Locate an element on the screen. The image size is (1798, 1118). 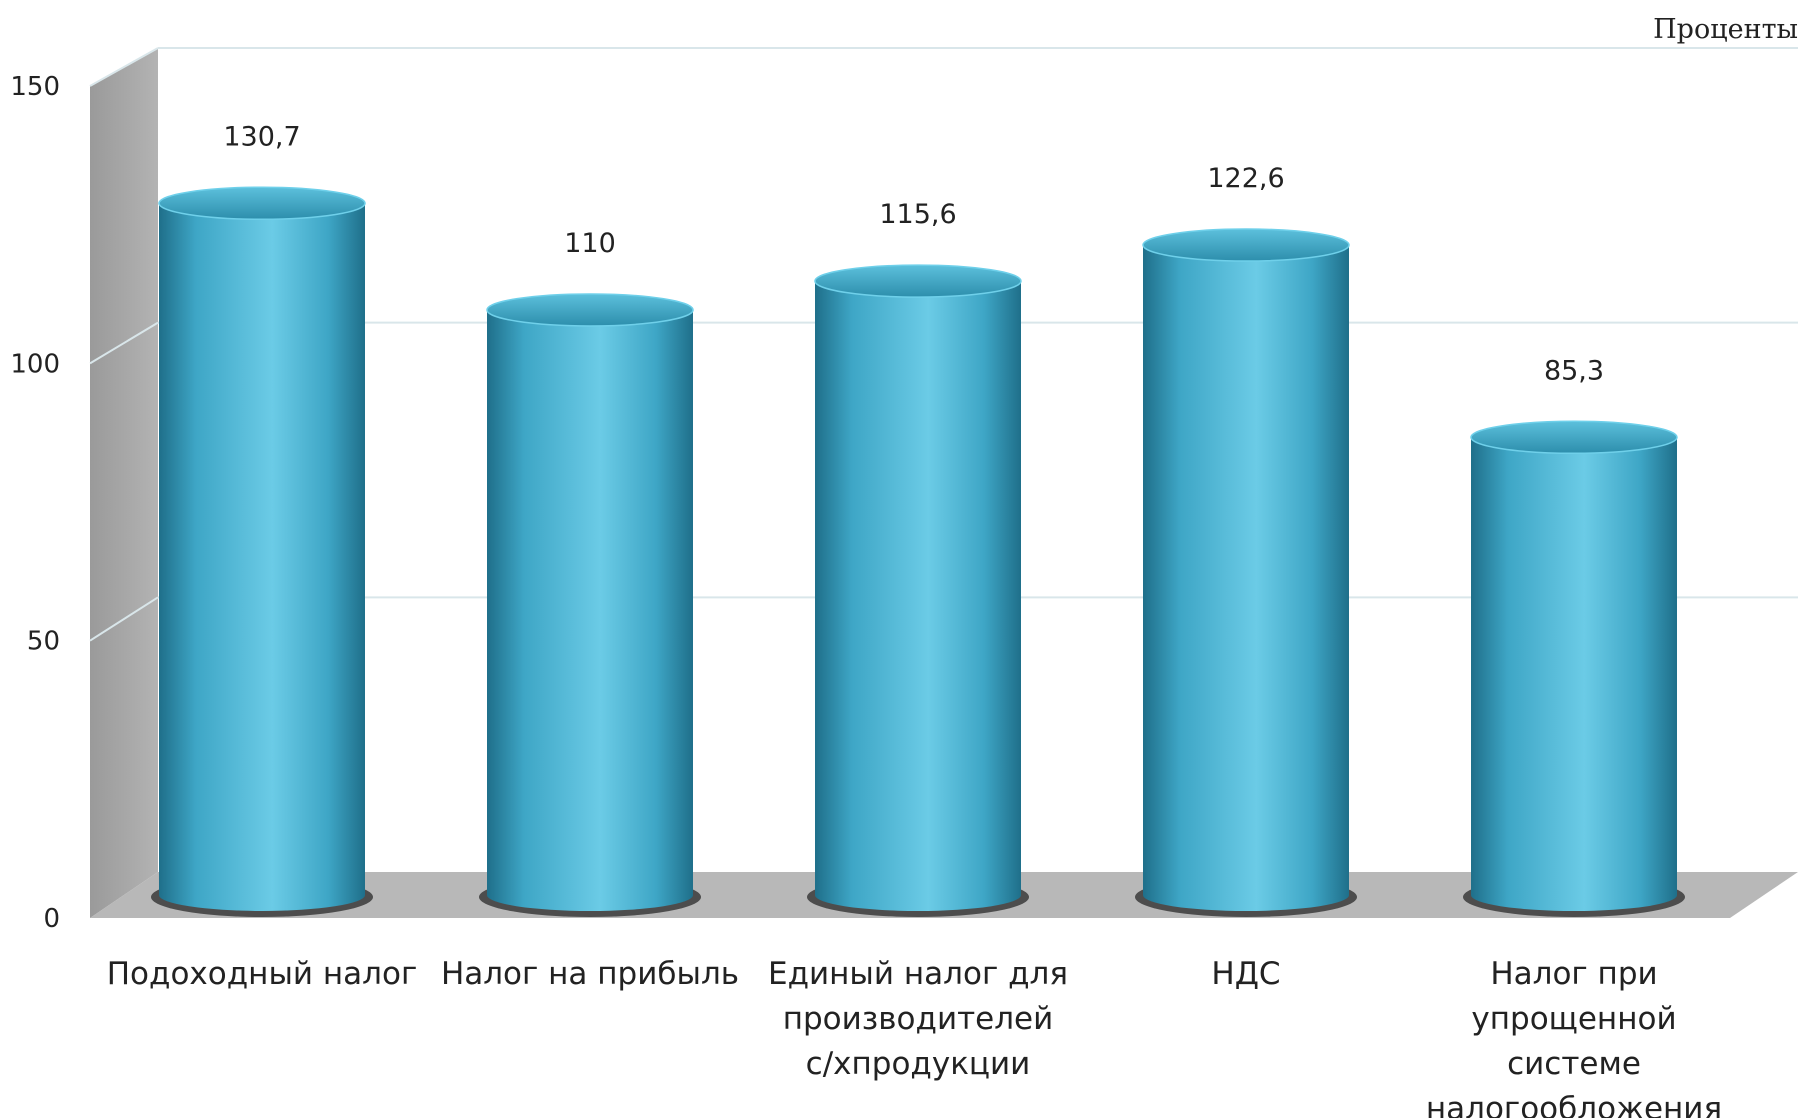
category-label-line: Подоходный налог is located at coordinates (262, 974).